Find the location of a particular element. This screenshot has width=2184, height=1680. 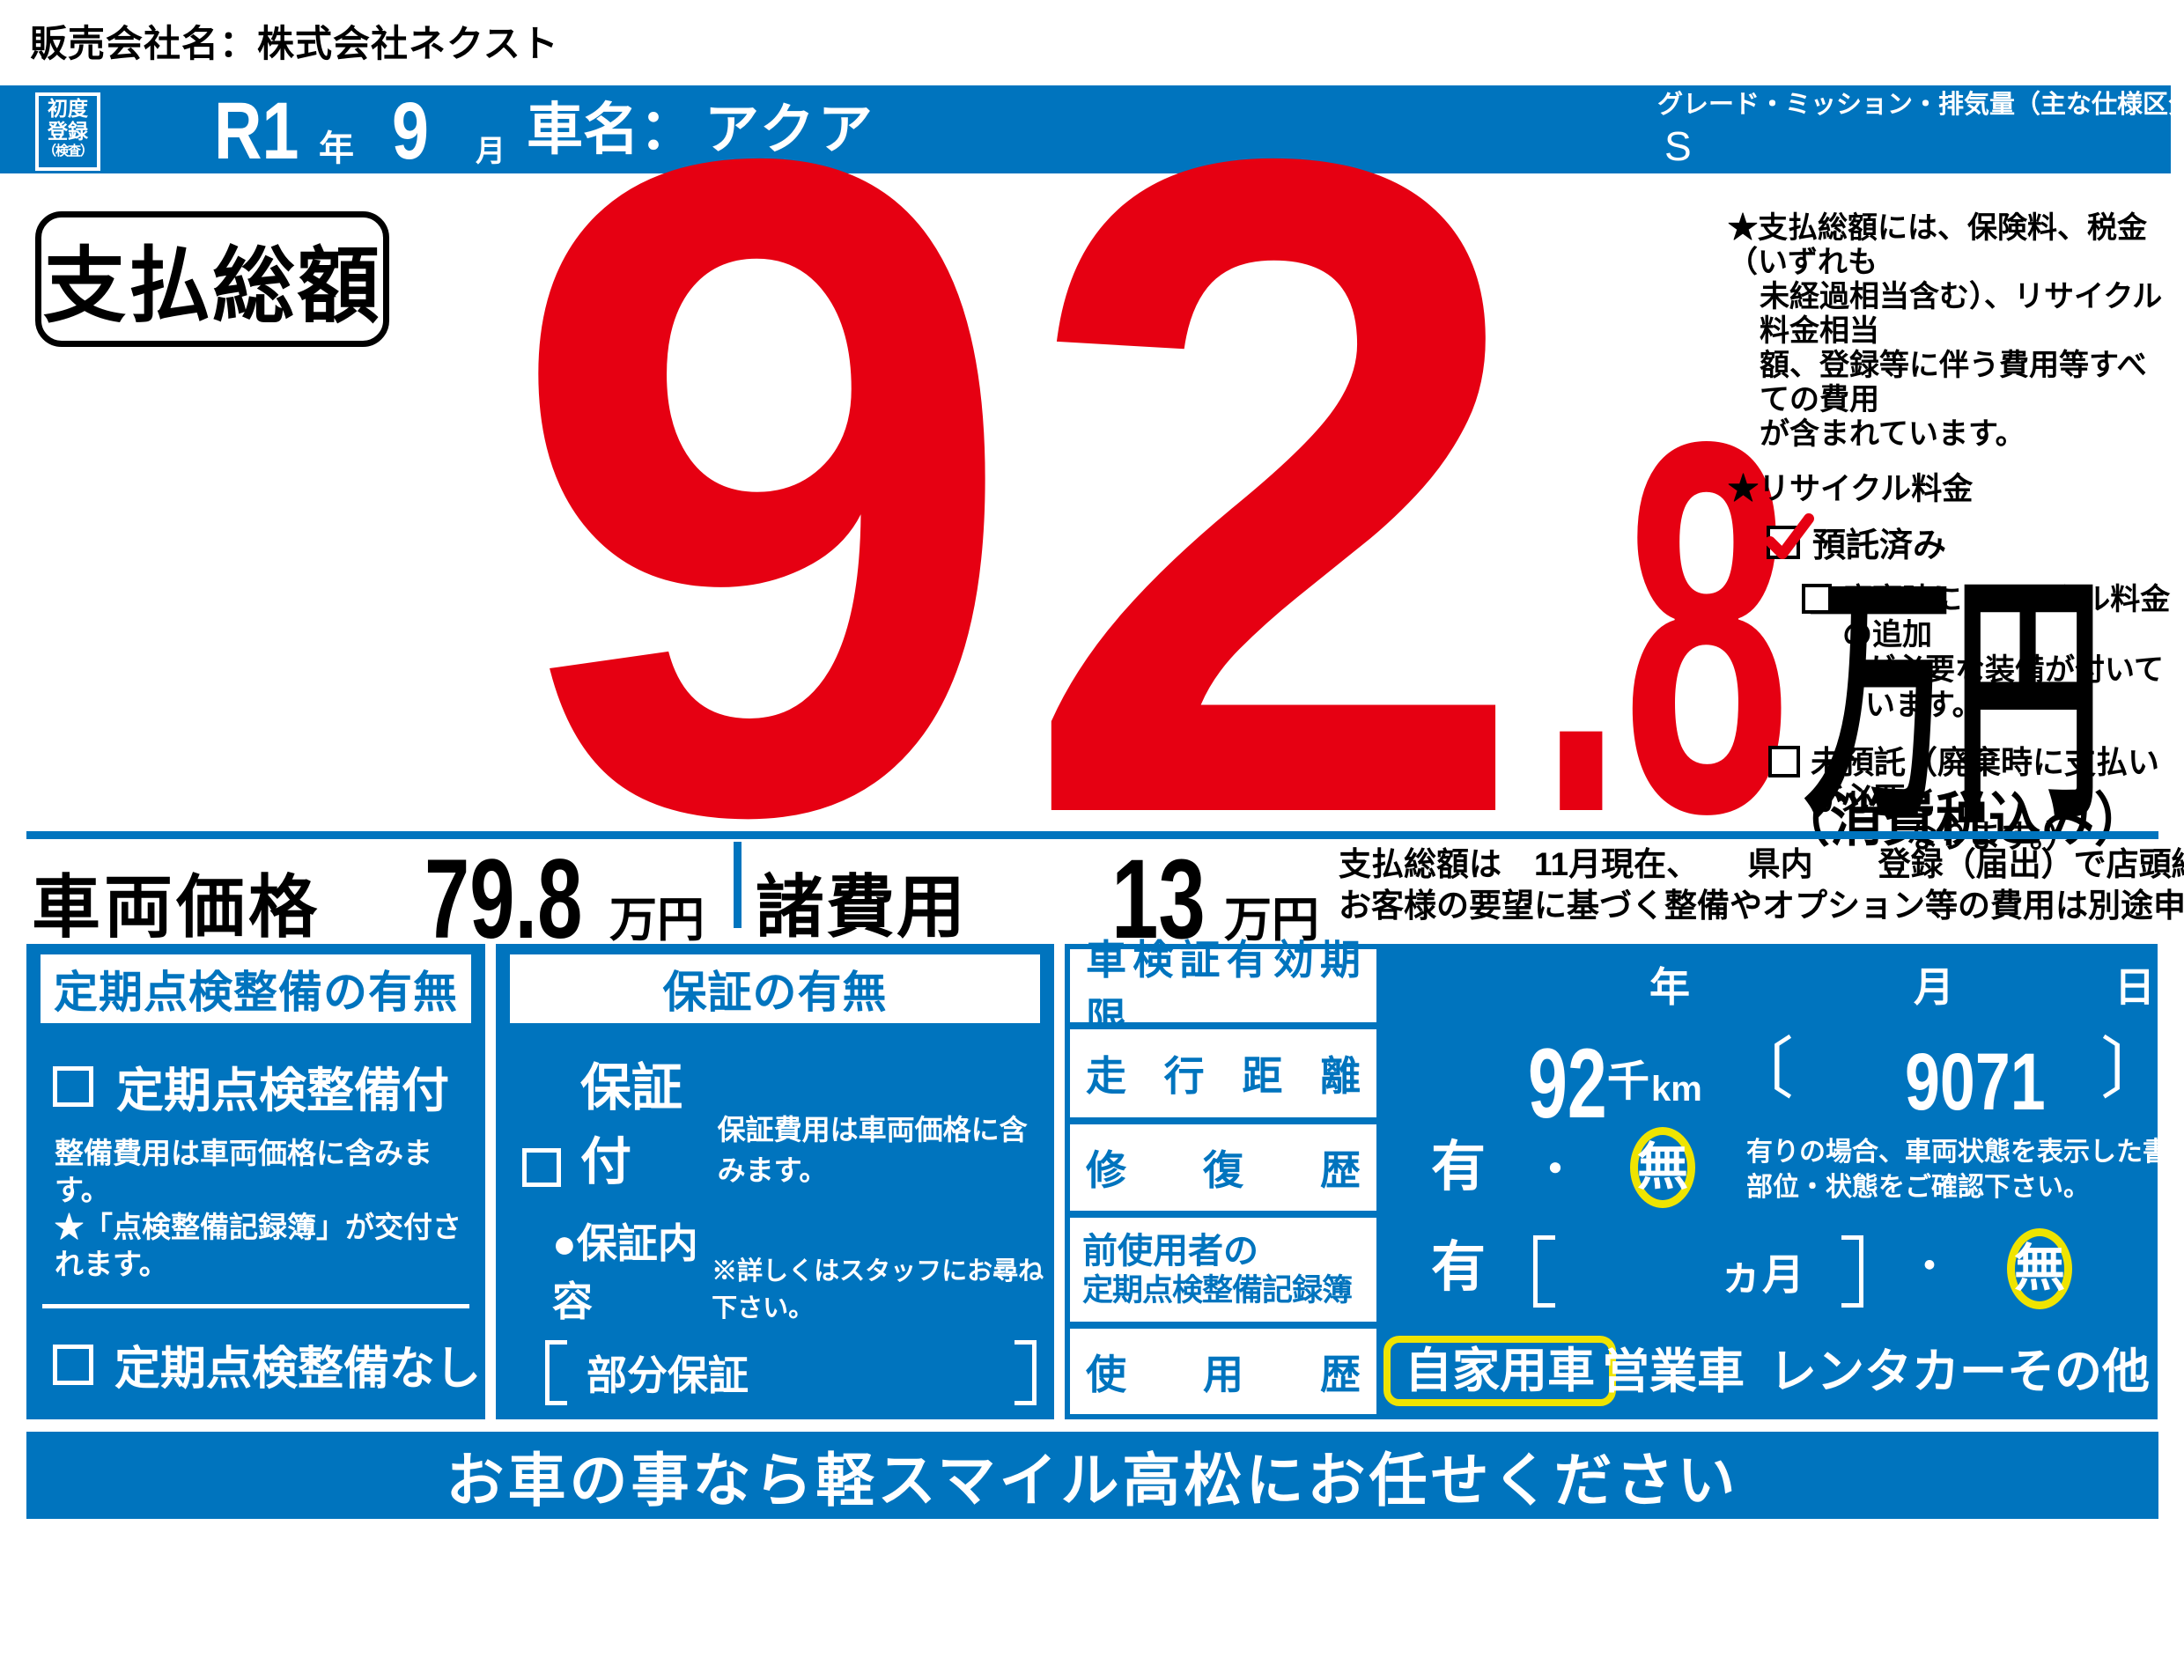

odometer-bracket-open: 〔 is located at coordinates (1760, 1069).